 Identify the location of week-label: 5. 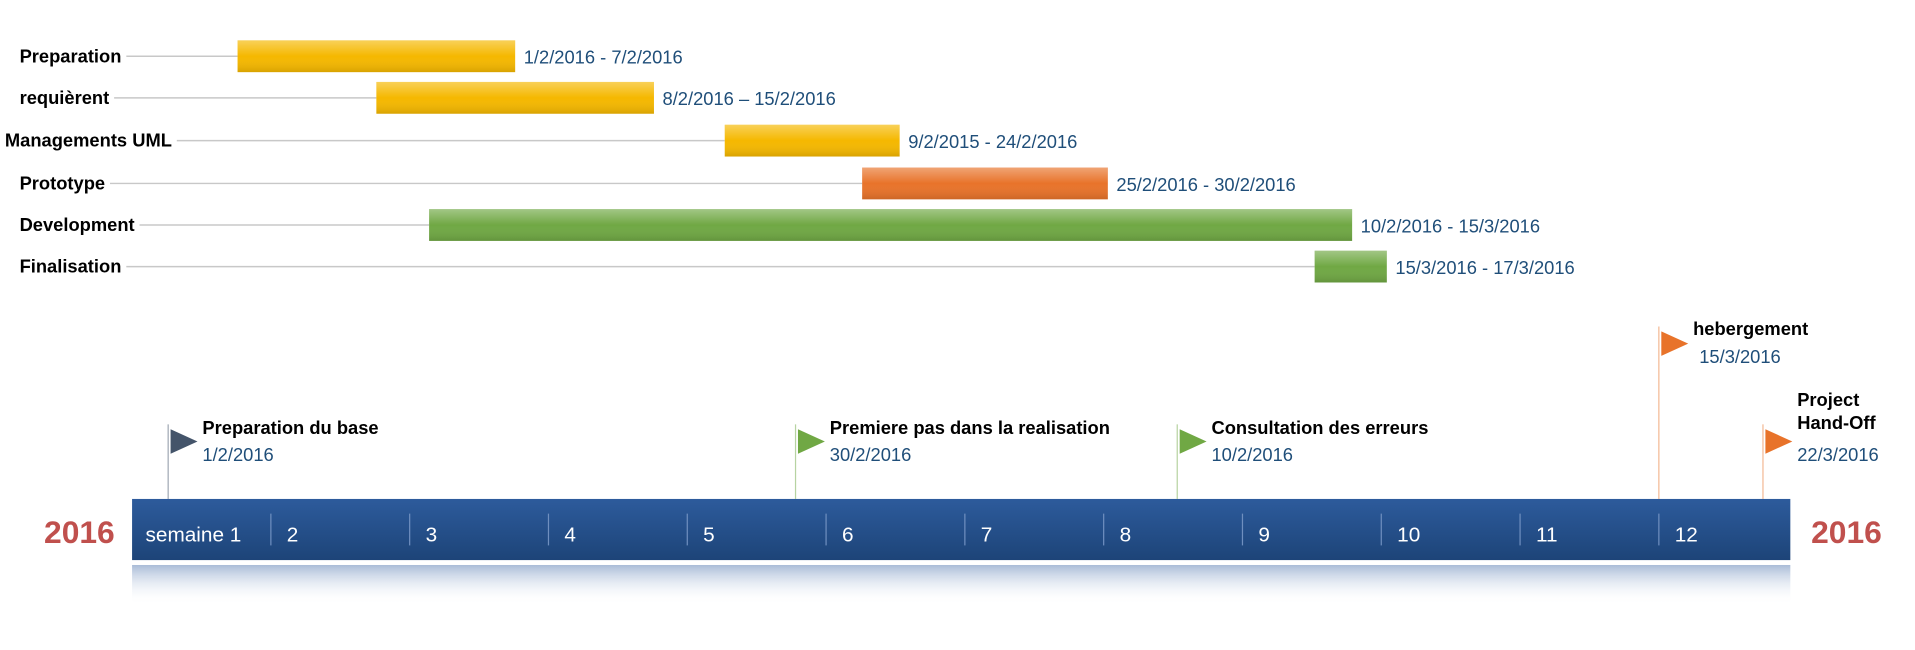
(709, 535).